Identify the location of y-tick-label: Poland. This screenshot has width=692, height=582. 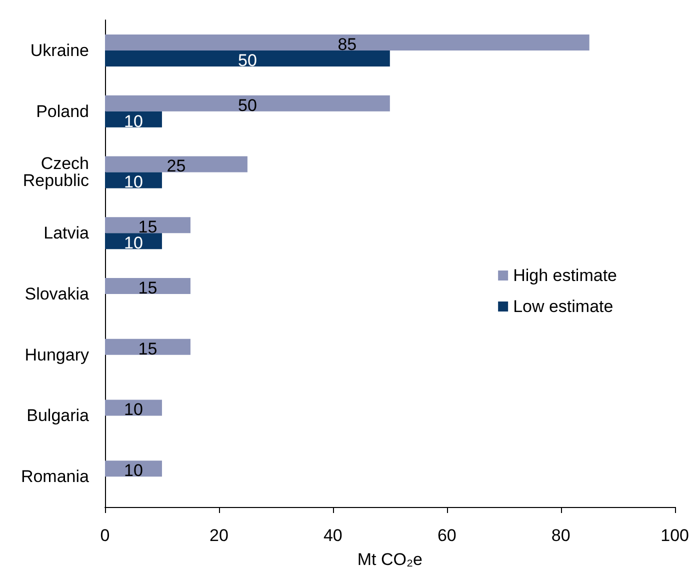
(62, 111).